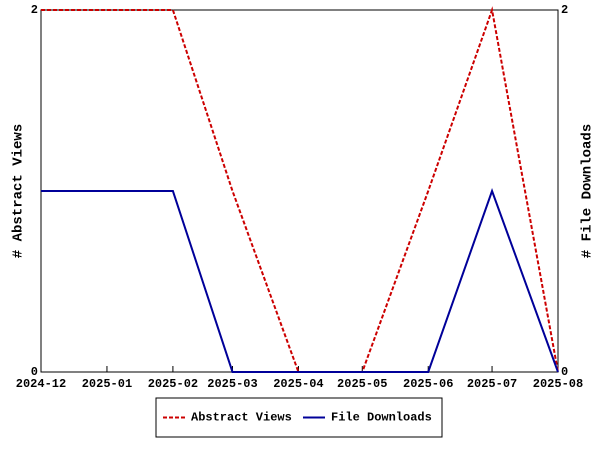 The height and width of the screenshot is (455, 600). What do you see at coordinates (107, 384) in the screenshot?
I see `x-tick-label: 2025-01` at bounding box center [107, 384].